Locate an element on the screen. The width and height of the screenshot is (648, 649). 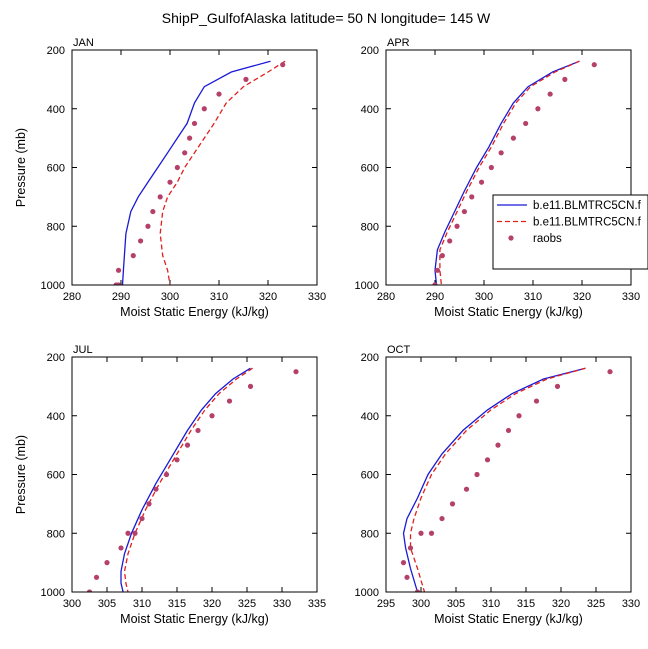
y-tick-label-apr: 400 is located at coordinates (370, 110).